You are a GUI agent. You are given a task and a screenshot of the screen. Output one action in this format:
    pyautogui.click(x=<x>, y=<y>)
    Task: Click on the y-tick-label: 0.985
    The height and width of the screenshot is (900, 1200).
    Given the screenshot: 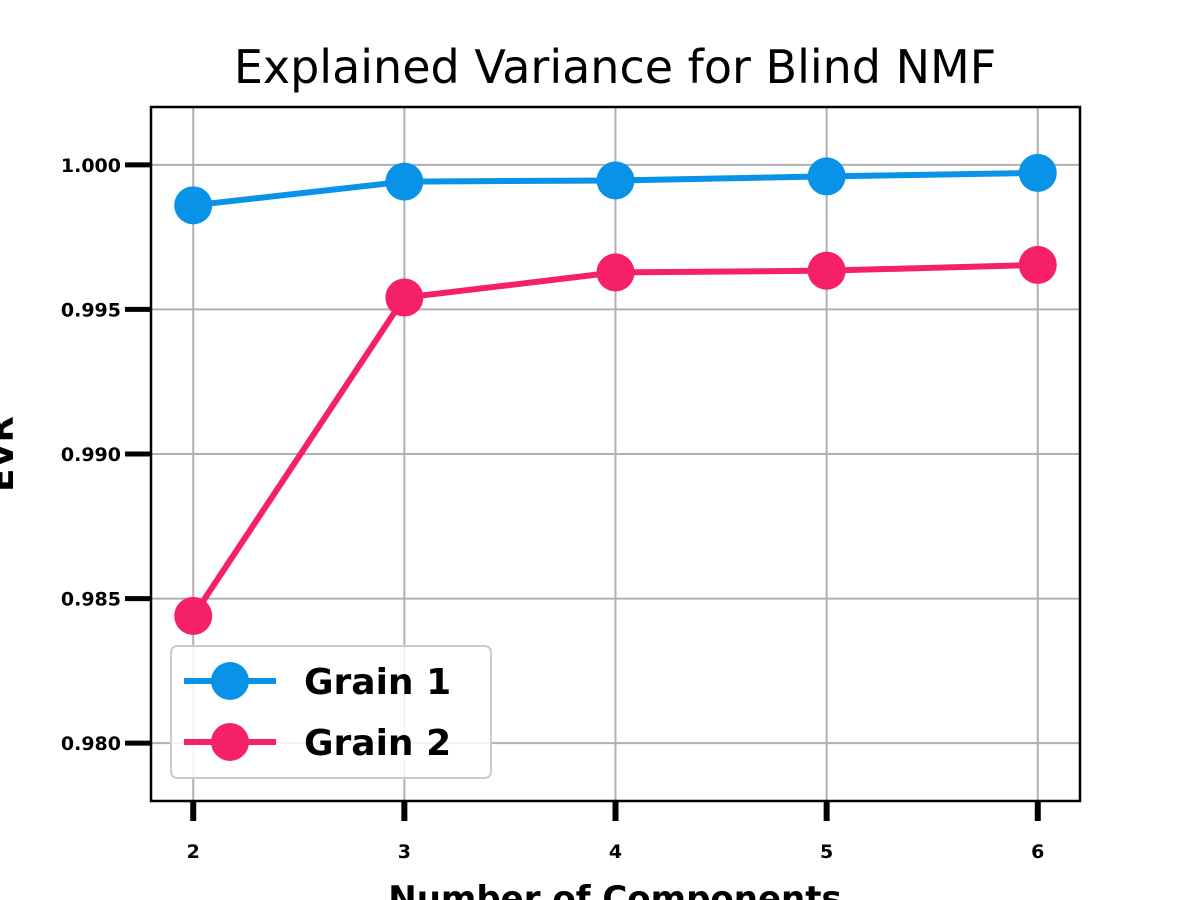 What is the action you would take?
    pyautogui.click(x=91, y=600)
    